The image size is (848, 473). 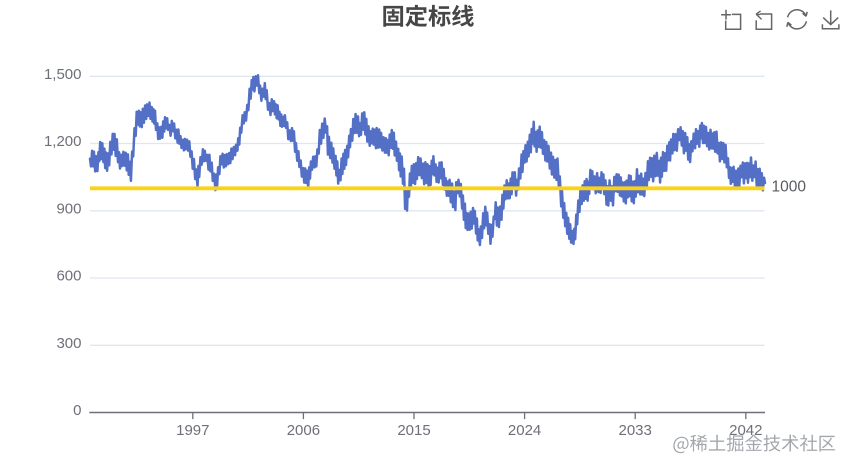 I want to click on svg-text: 2015, so click(x=413, y=430).